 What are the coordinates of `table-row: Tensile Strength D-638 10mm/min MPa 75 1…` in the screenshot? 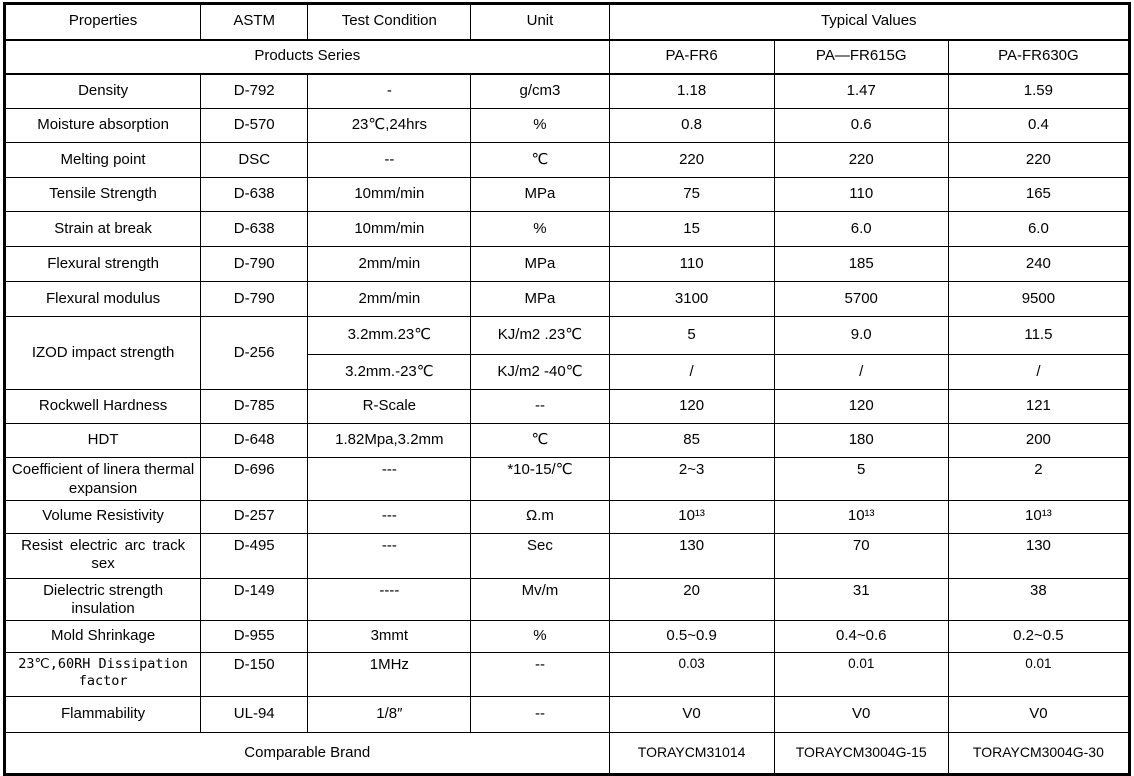 It's located at (567, 194).